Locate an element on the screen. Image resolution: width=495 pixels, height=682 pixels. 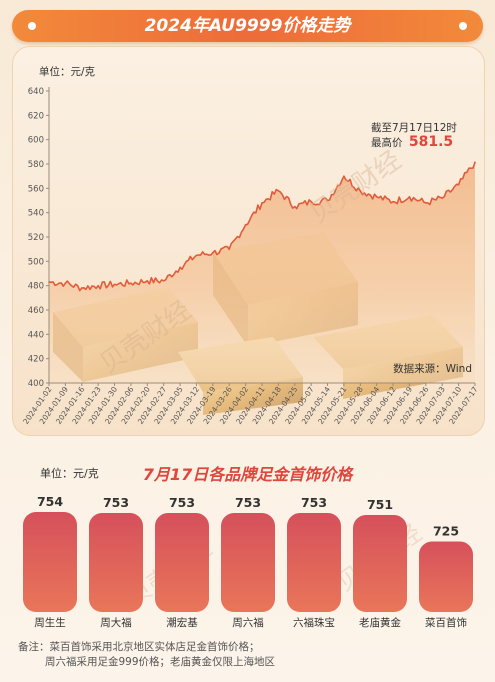
y-tick-label: 500 is located at coordinates (36, 262).